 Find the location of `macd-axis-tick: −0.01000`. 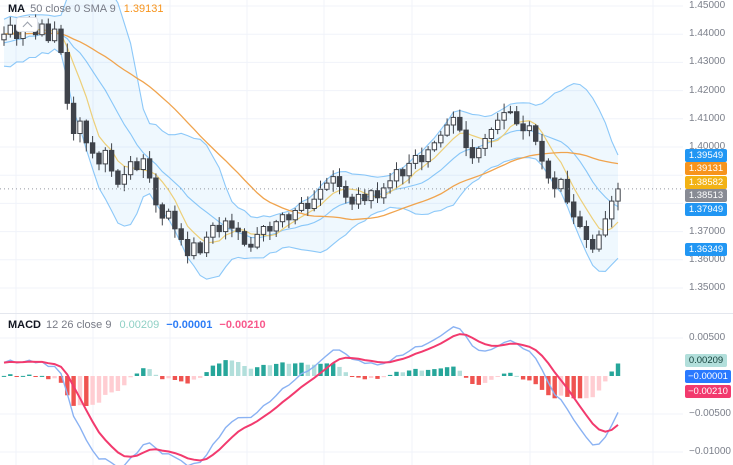

macd-axis-tick: −0.01000 is located at coordinates (710, 451).